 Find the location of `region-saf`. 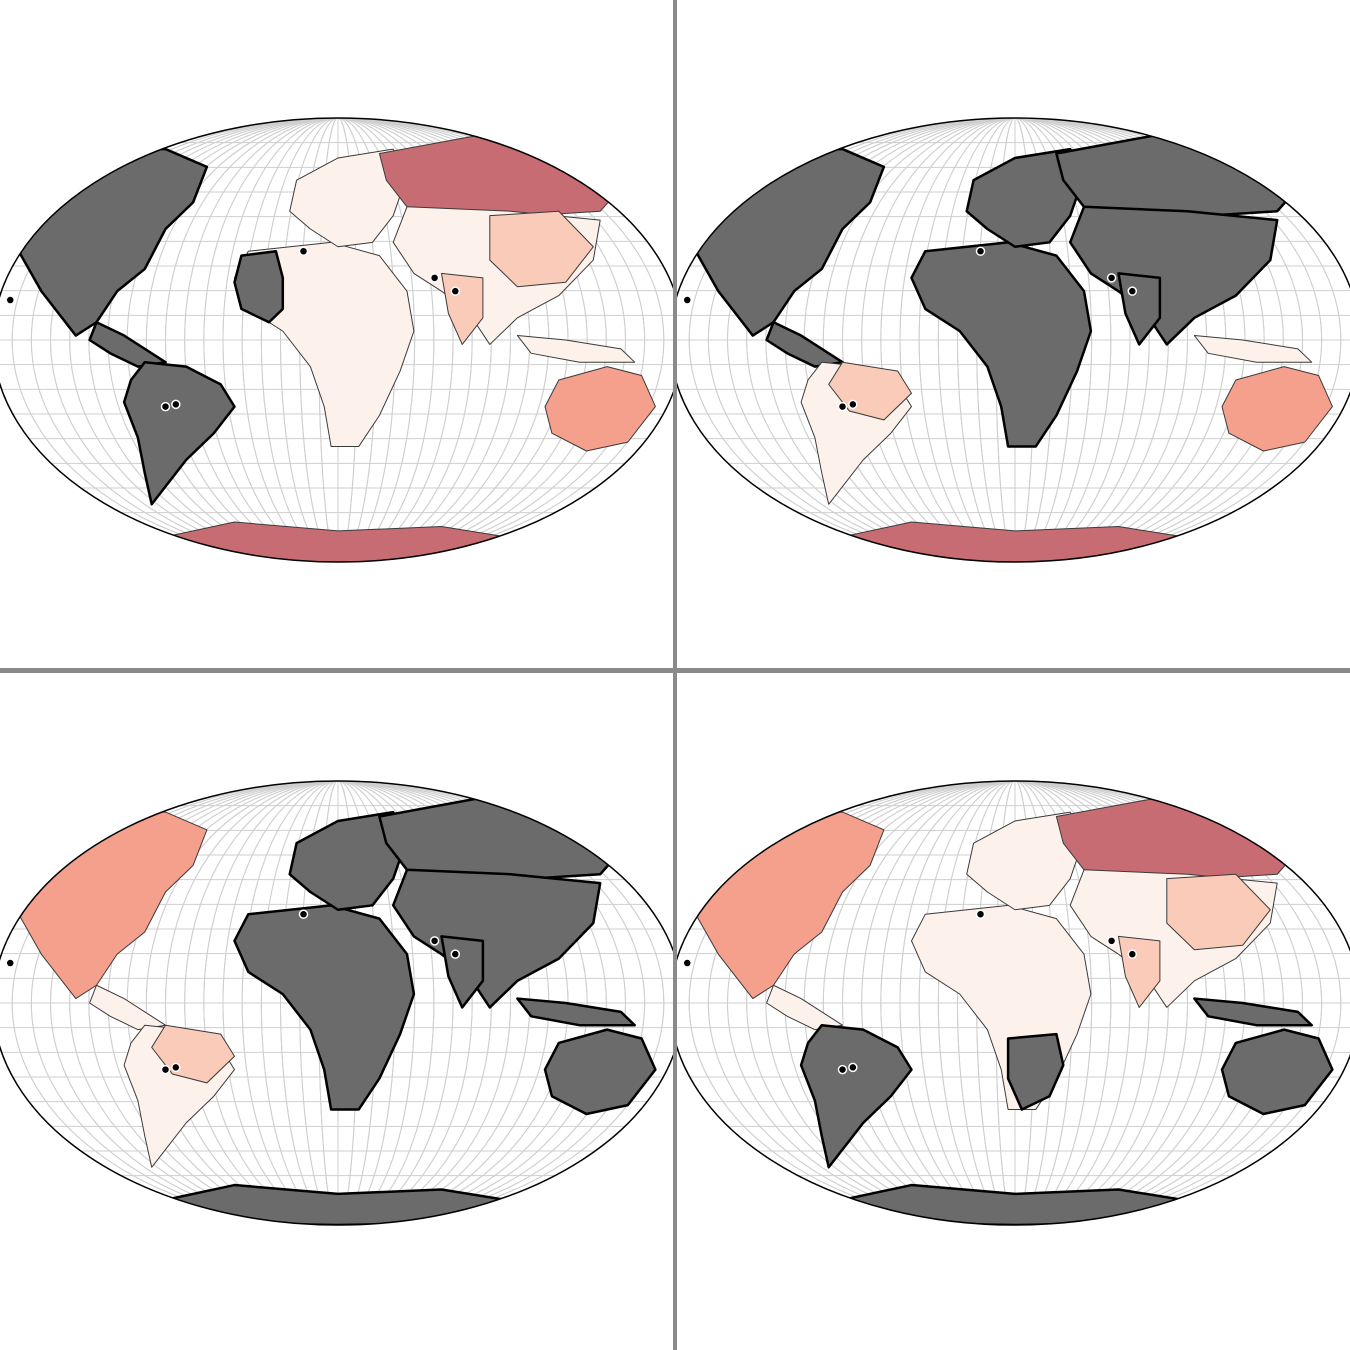

region-saf is located at coordinates (1035, 1071).